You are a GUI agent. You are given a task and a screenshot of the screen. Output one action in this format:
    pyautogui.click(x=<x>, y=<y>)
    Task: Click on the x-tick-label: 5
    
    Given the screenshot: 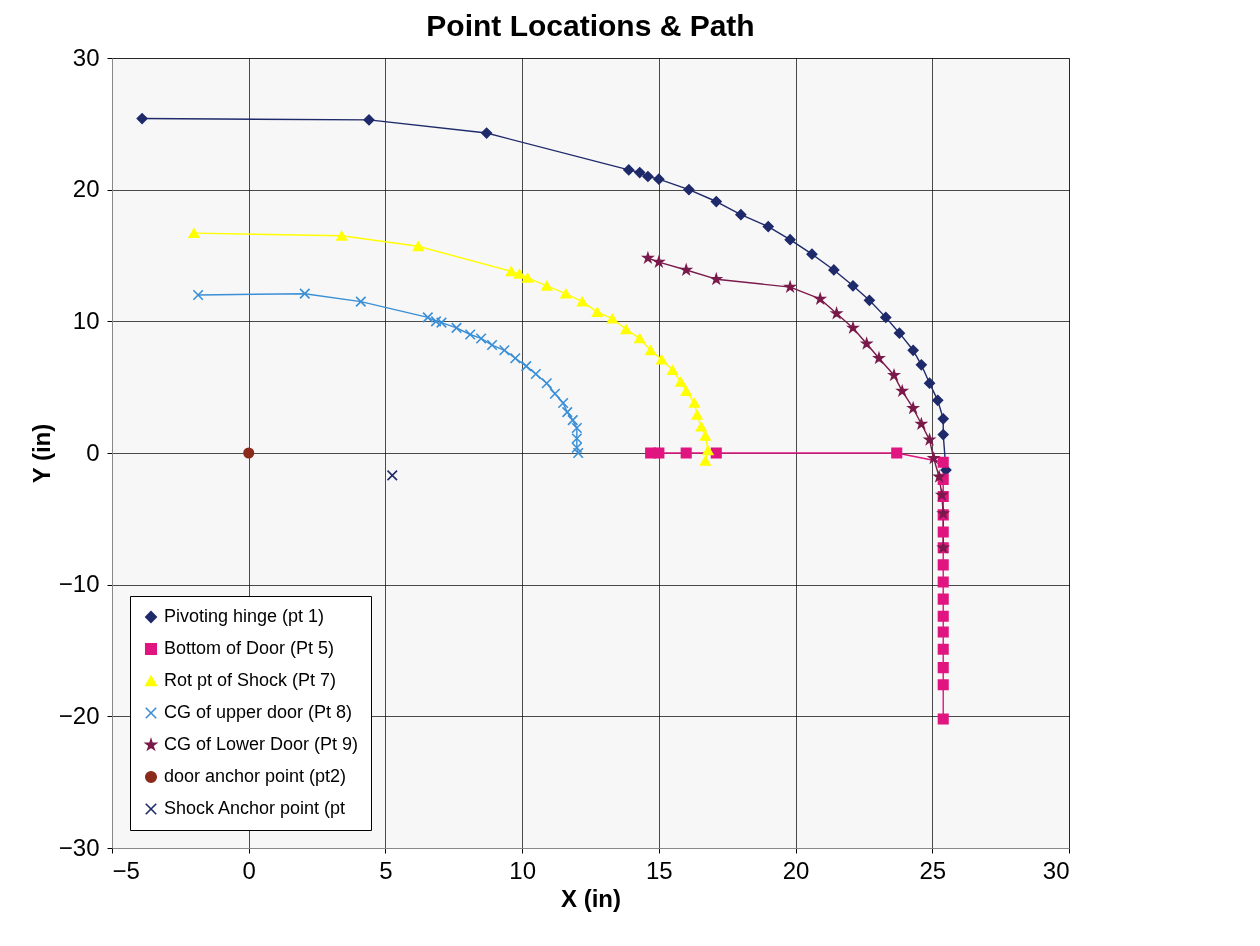 What is the action you would take?
    pyautogui.click(x=386, y=870)
    